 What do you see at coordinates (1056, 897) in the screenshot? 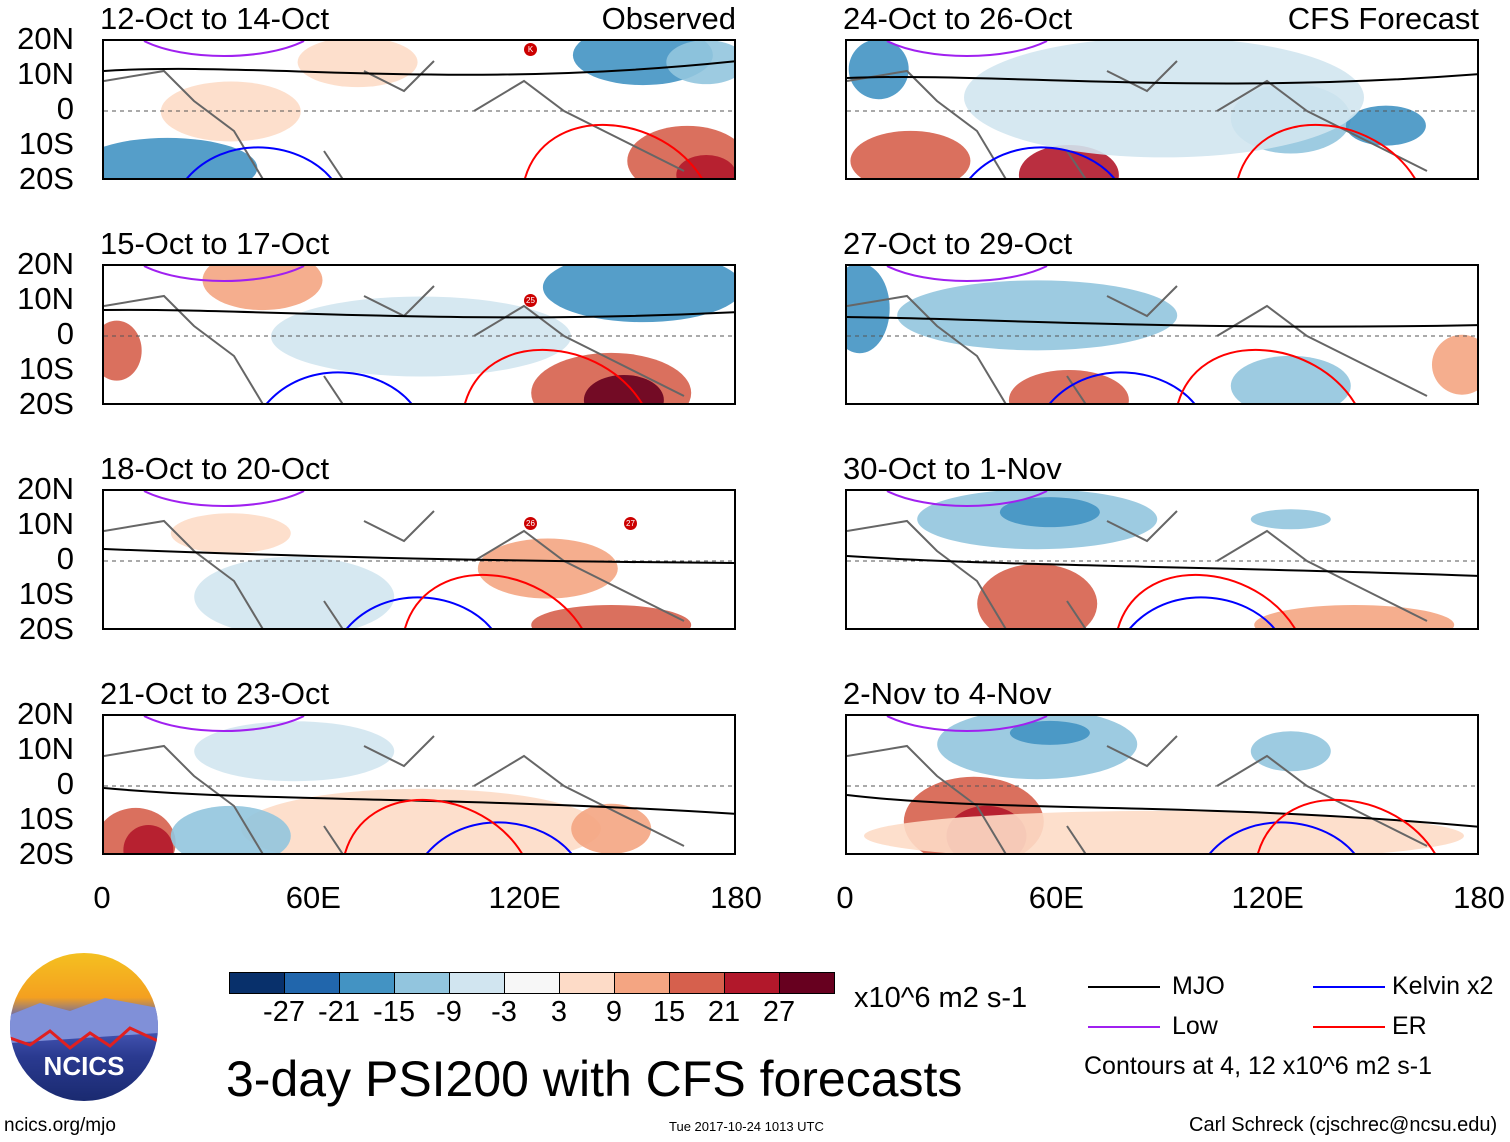
I see `lon-tick-label: 60E` at bounding box center [1056, 897].